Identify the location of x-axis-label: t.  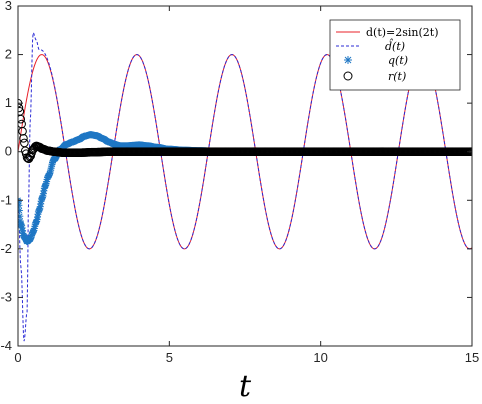
(245, 386).